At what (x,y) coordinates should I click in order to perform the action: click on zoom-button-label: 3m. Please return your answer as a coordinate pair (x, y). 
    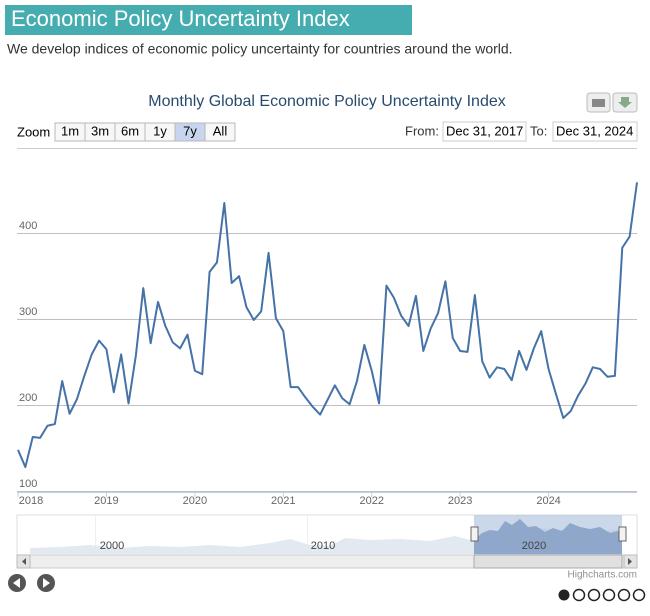
    Looking at the image, I should click on (100, 130).